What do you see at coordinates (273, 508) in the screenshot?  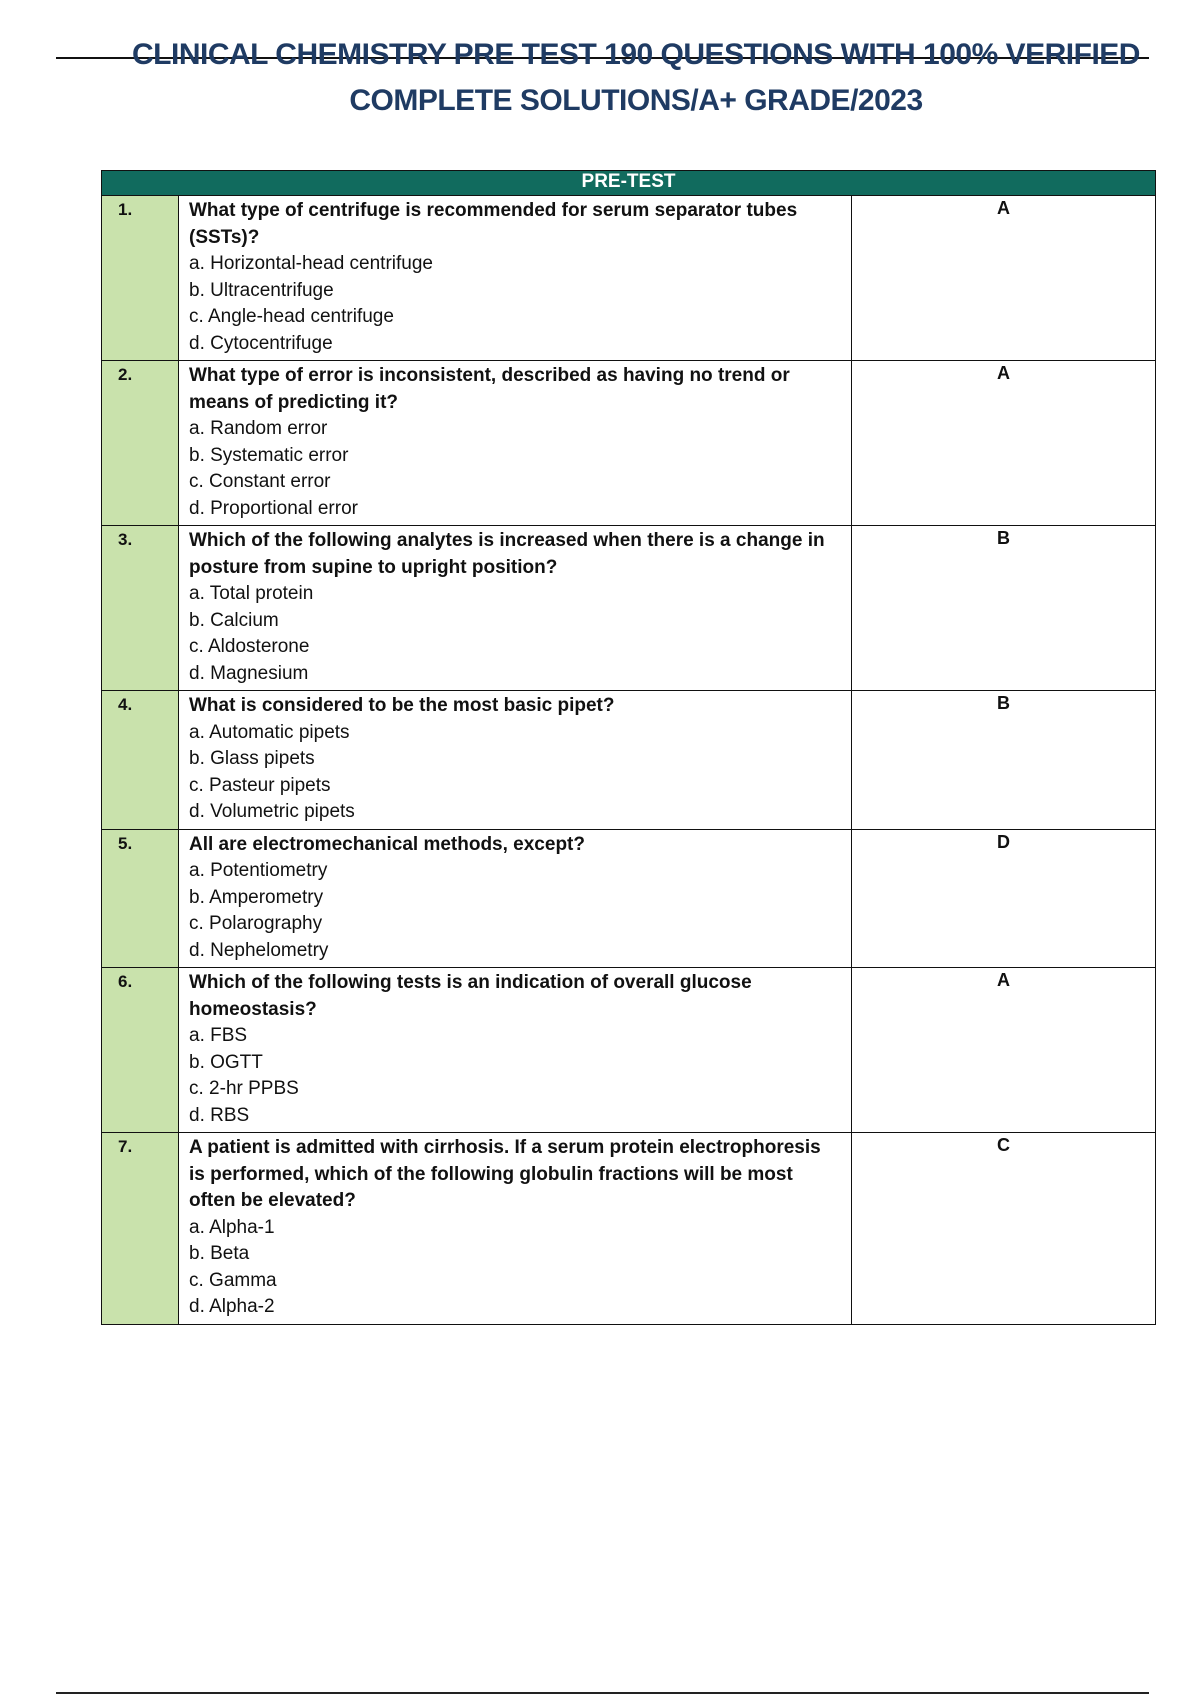 I see `option: d. Proportional error` at bounding box center [273, 508].